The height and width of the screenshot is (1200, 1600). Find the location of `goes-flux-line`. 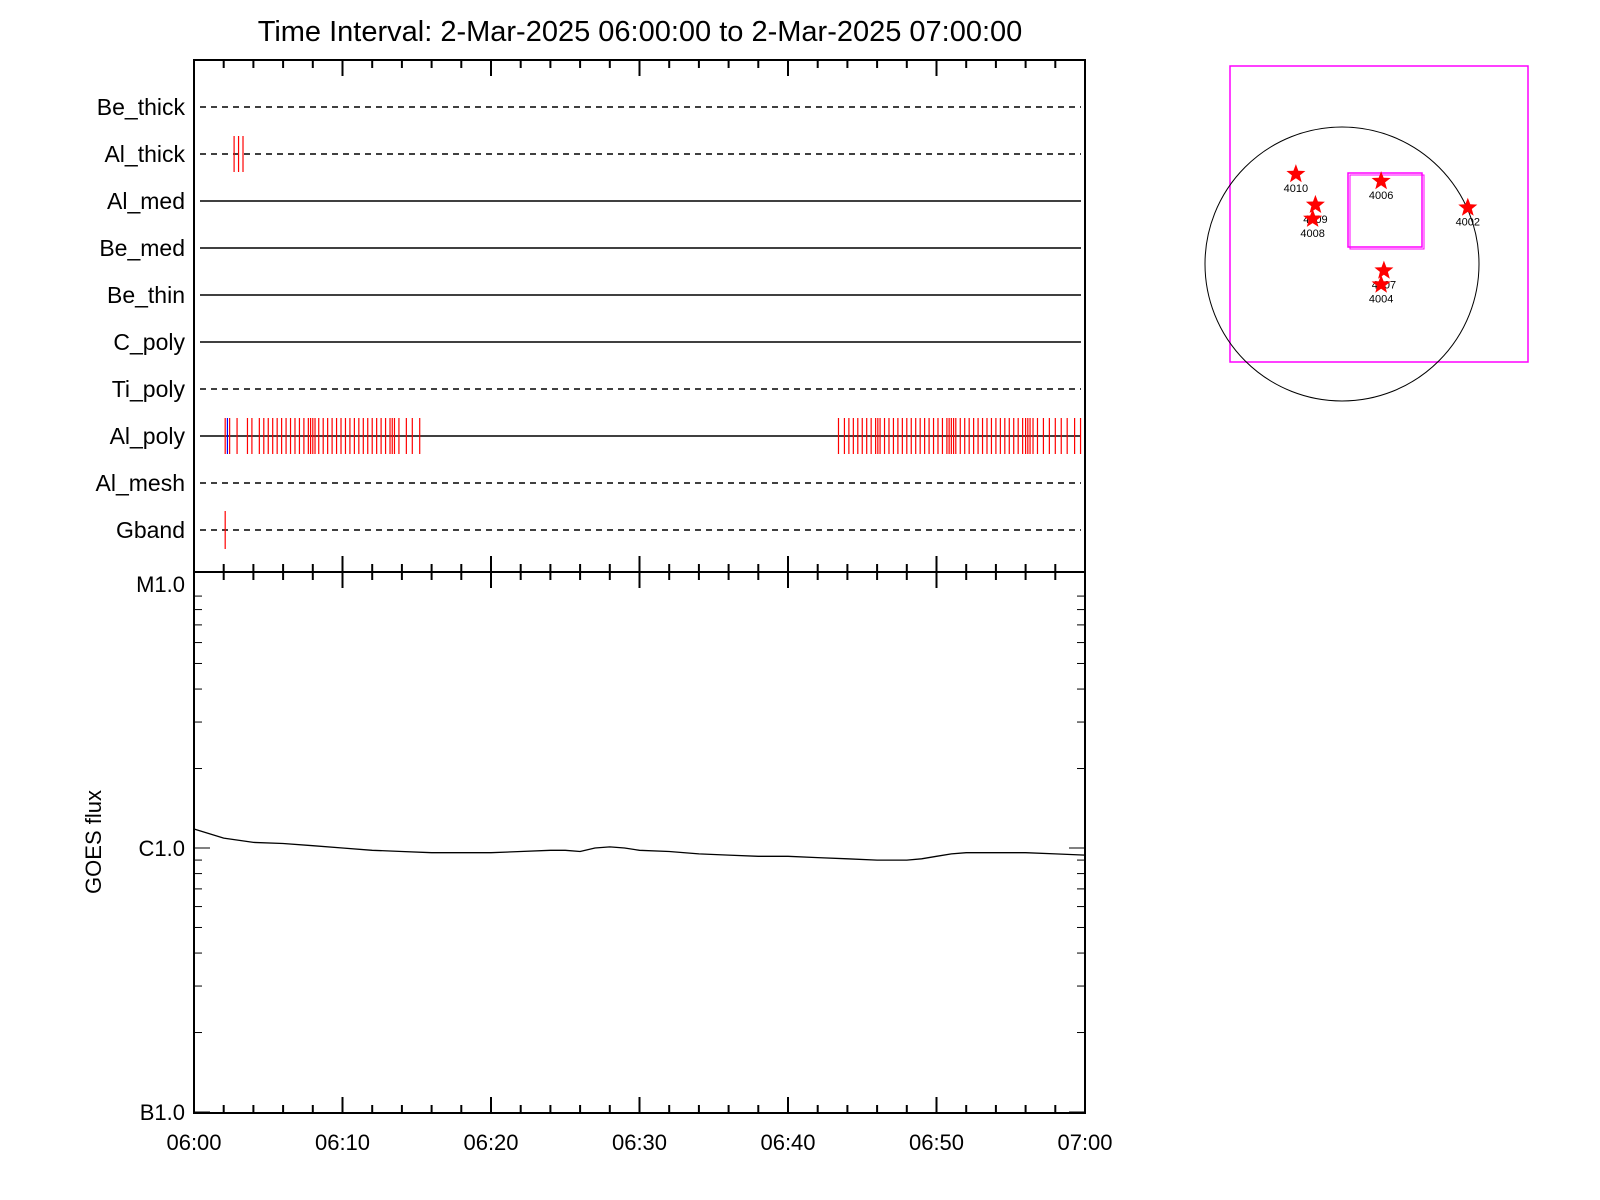

goes-flux-line is located at coordinates (639, 844).